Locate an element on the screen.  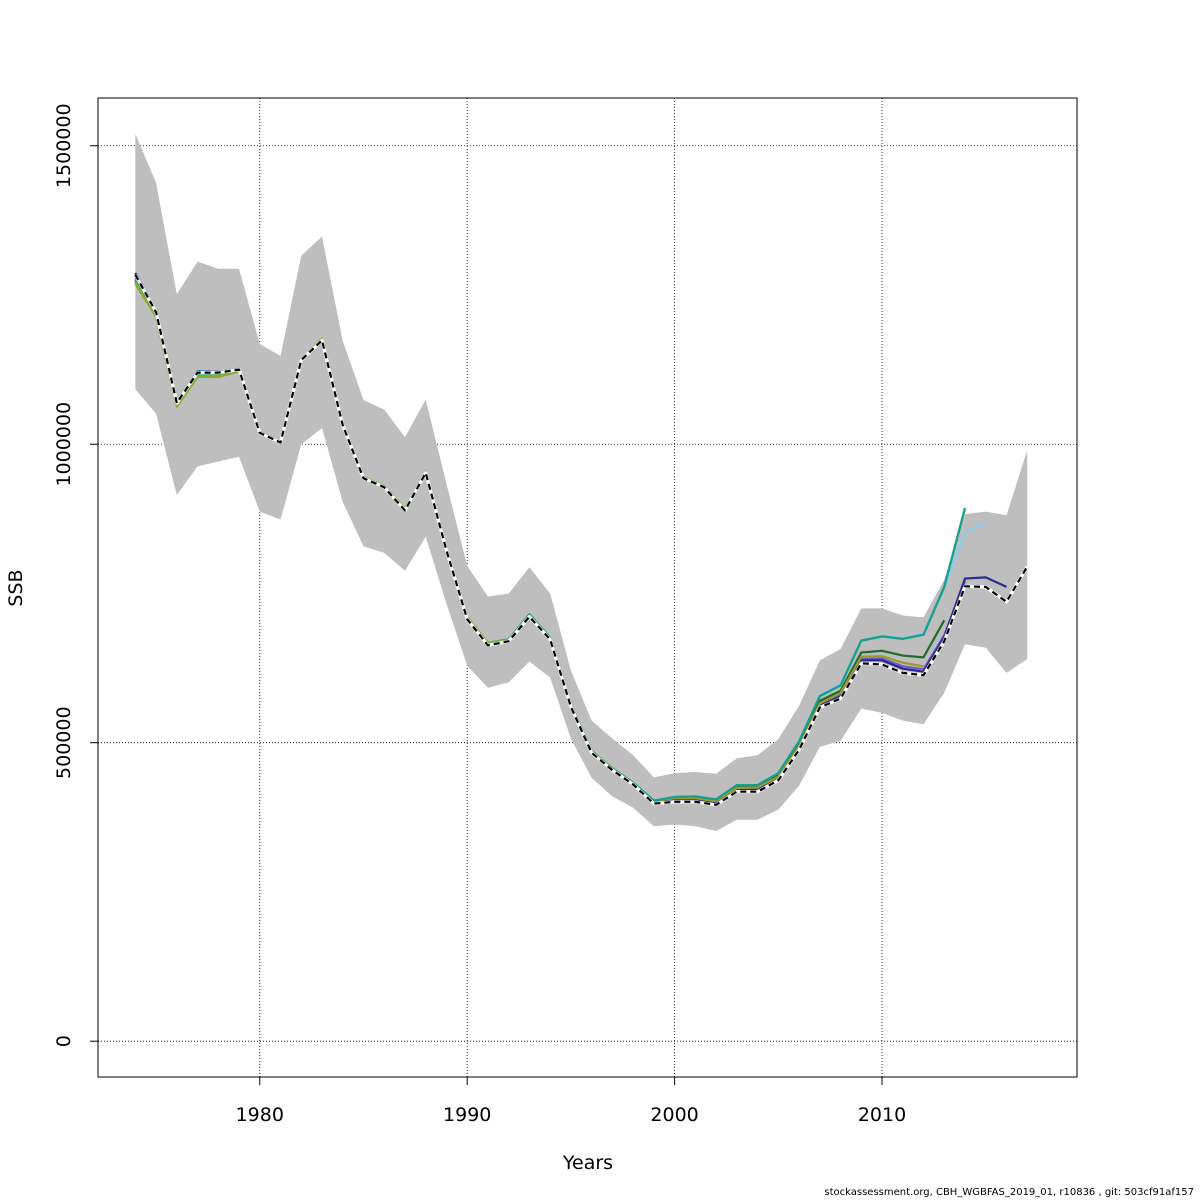
y-tick-label: 1500000 is located at coordinates (64, 145).